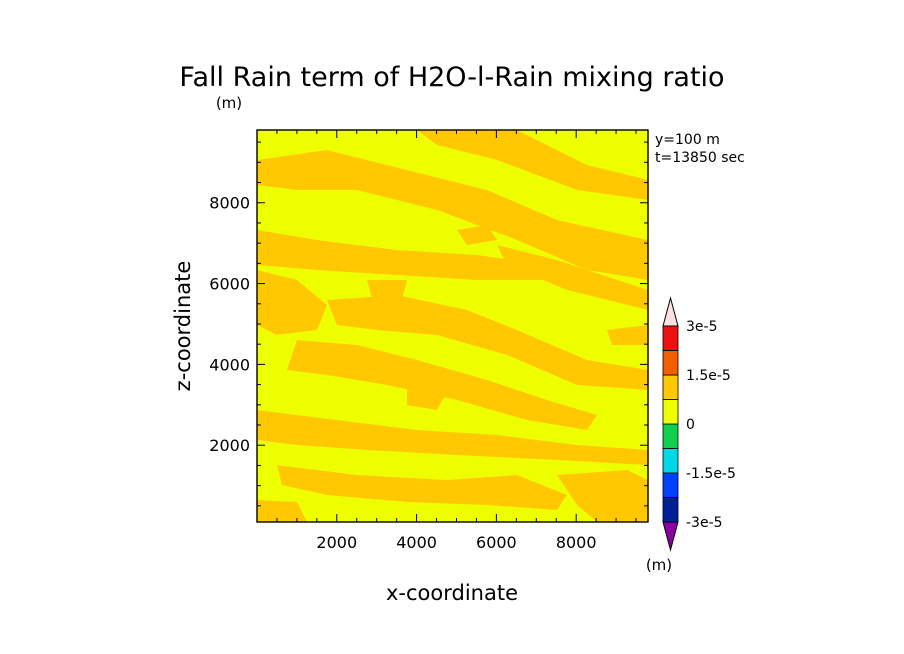  What do you see at coordinates (670, 536) in the screenshot?
I see `colorbar-bottom-arrow` at bounding box center [670, 536].